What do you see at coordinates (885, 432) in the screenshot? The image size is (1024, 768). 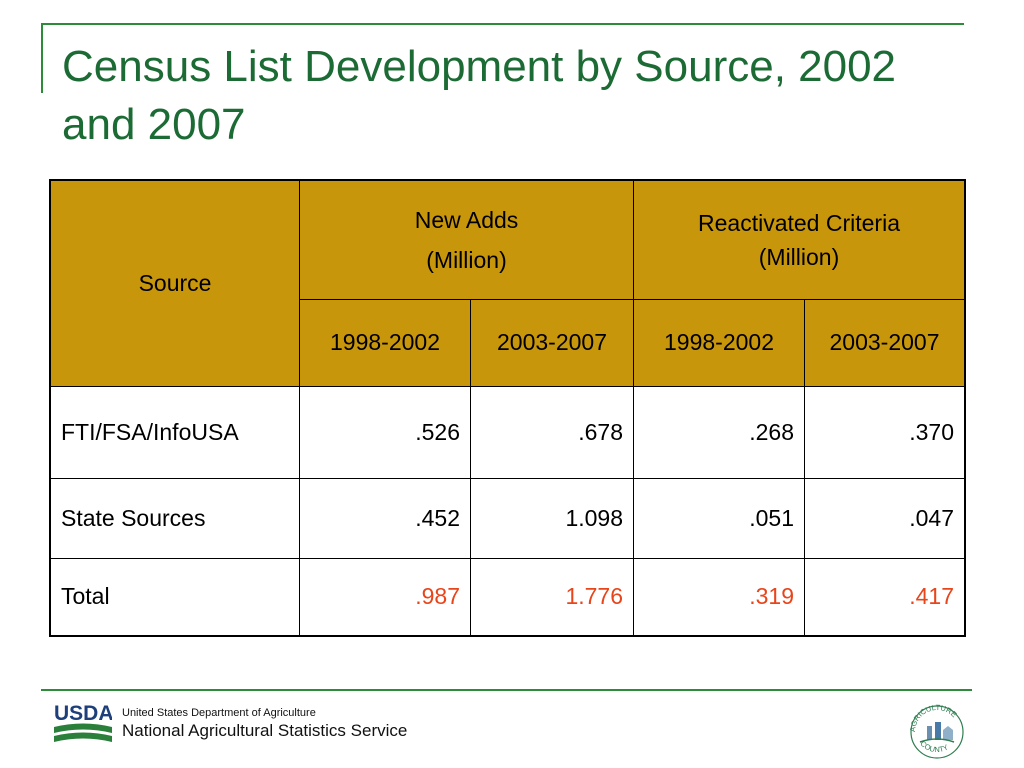 I see `table-cell: .370` at bounding box center [885, 432].